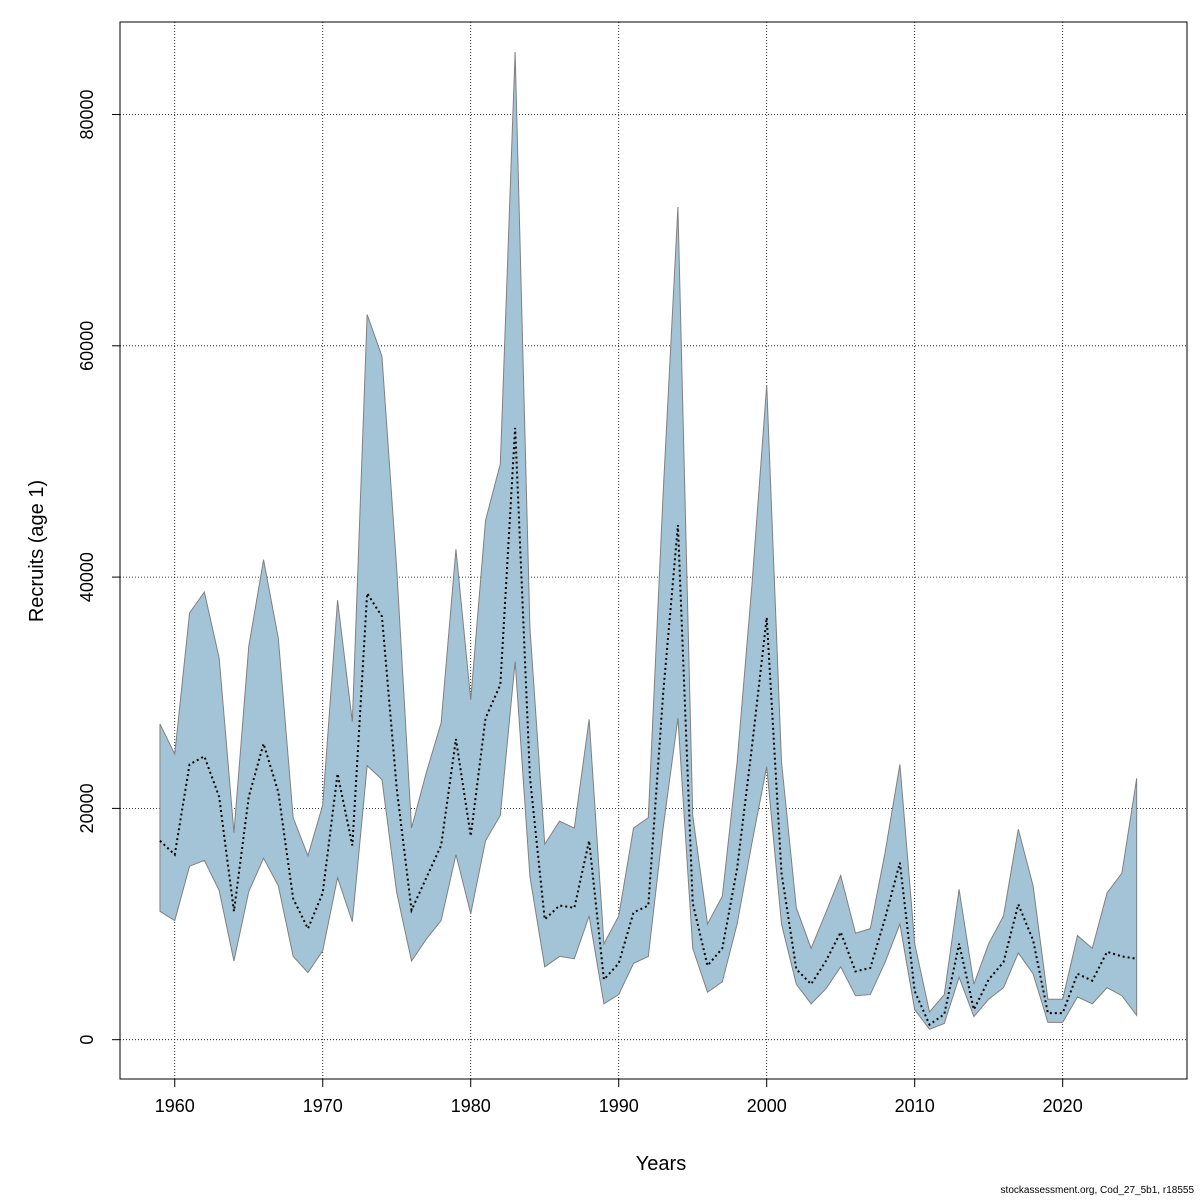 This screenshot has width=1200, height=1200. What do you see at coordinates (175, 1106) in the screenshot?
I see `x-tick-label: 1960` at bounding box center [175, 1106].